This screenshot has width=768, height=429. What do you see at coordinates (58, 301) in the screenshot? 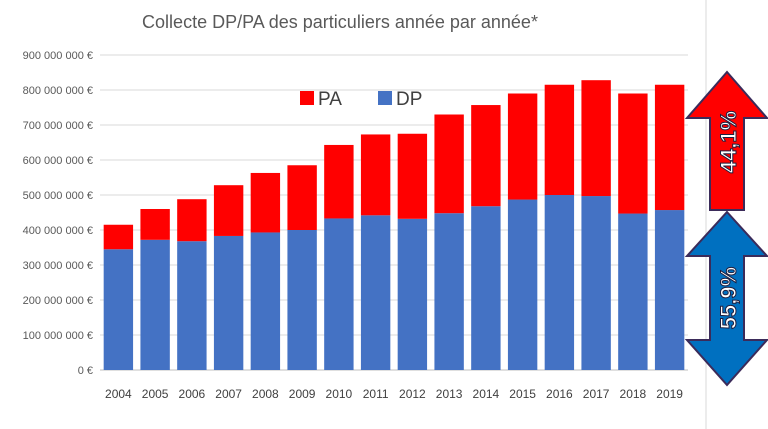
I see `y-tick-label: 200 000 000 €` at bounding box center [58, 301].